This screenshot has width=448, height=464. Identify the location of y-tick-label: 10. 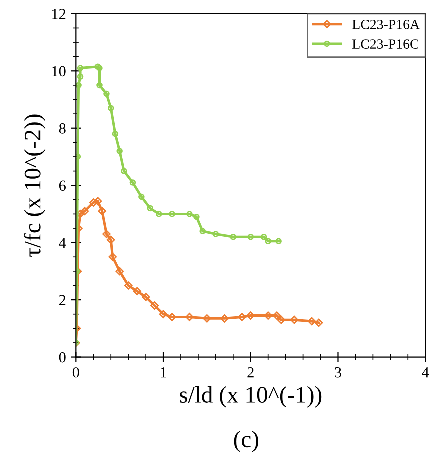
(59, 71).